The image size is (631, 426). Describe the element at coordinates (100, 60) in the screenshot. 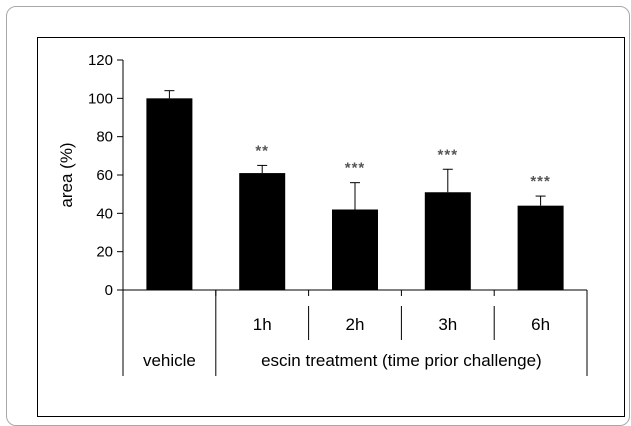

I see `y-tick-label: 120` at that location.